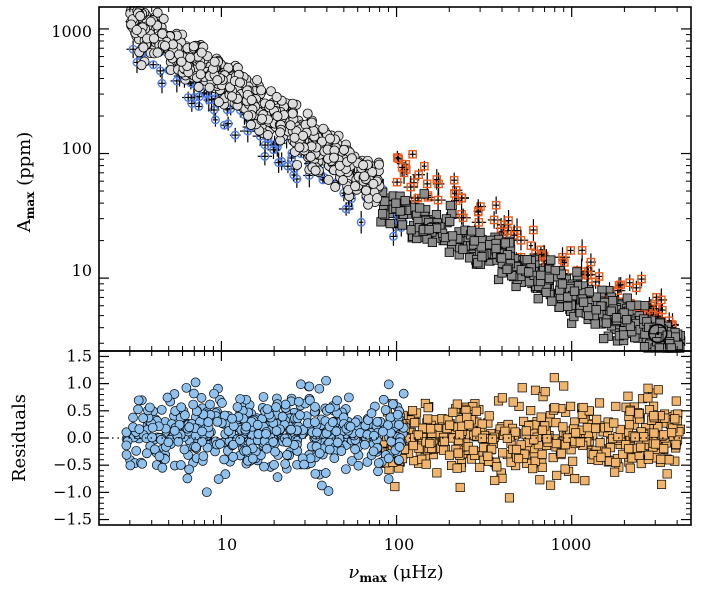 The image size is (708, 589). I want to click on ytick-label: 0.5, so click(79, 410).